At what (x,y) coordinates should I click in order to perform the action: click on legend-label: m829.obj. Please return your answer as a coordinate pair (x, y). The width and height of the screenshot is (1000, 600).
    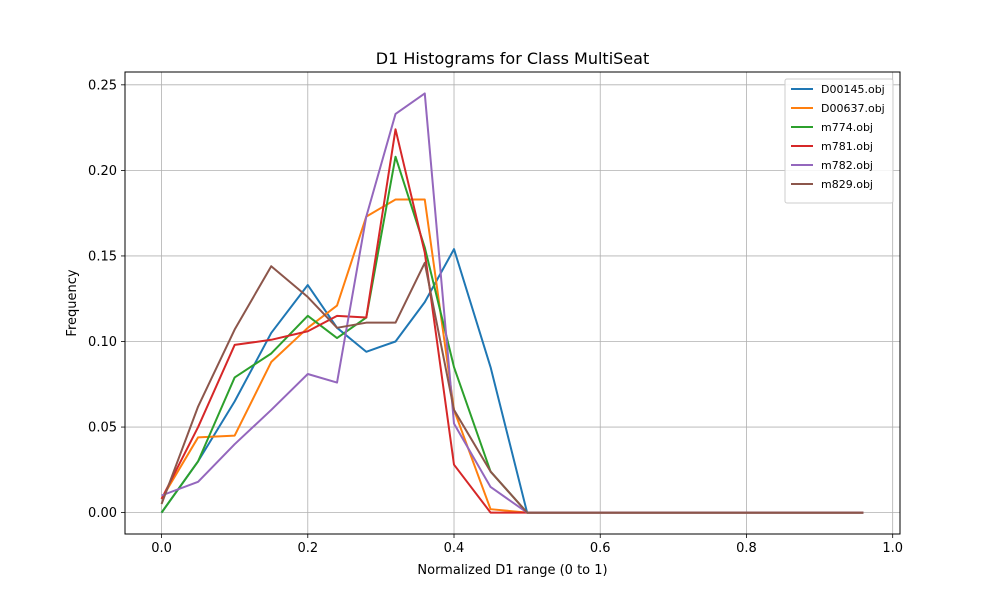
    Looking at the image, I should click on (847, 184).